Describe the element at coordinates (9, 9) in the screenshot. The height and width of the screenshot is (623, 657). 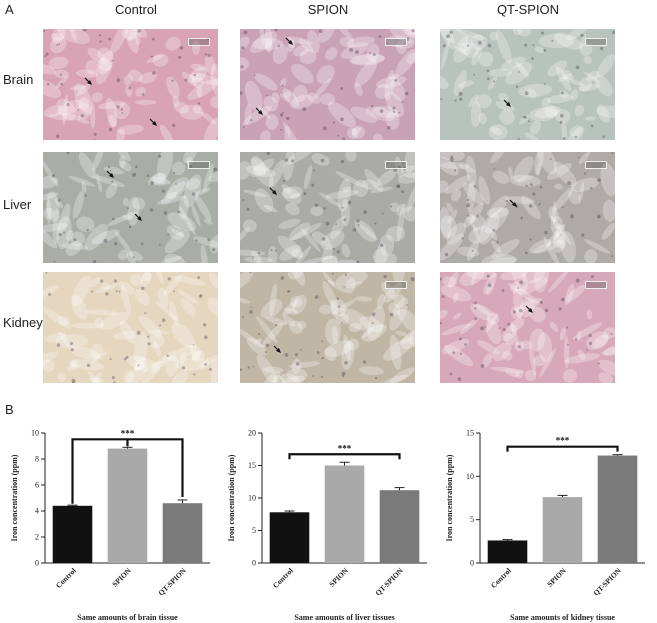
I see `panel-a-label: A` at that location.